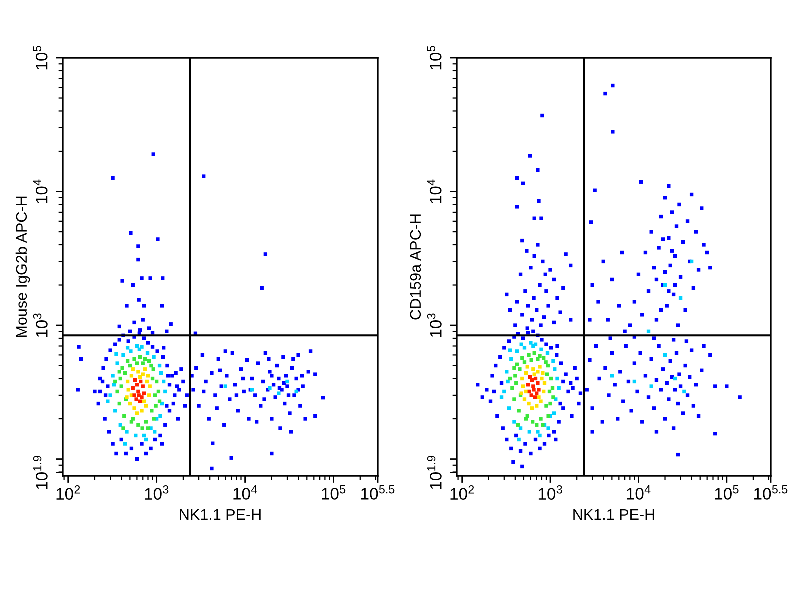 Image resolution: width=804 pixels, height=600 pixels. I want to click on y-axis-title: CD159a APC-H, so click(416, 267).